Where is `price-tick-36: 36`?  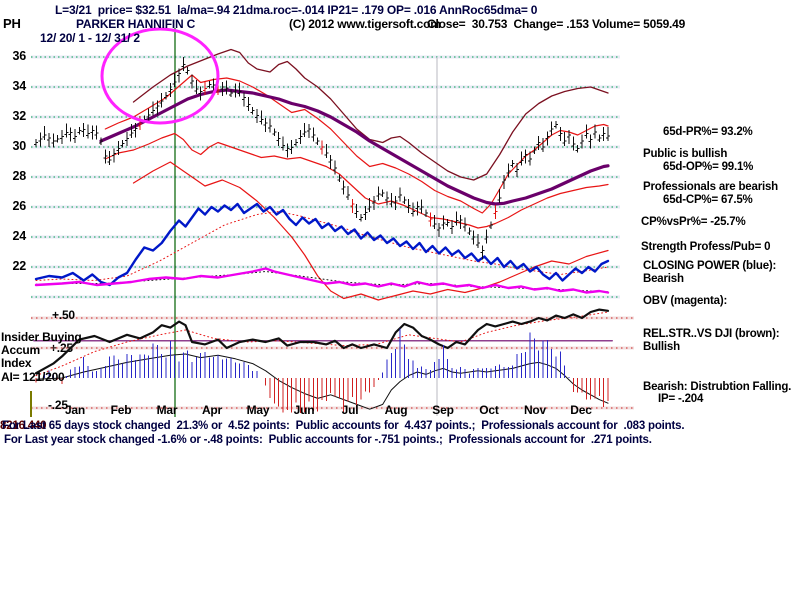
price-tick-36: 36 is located at coordinates (19, 56).